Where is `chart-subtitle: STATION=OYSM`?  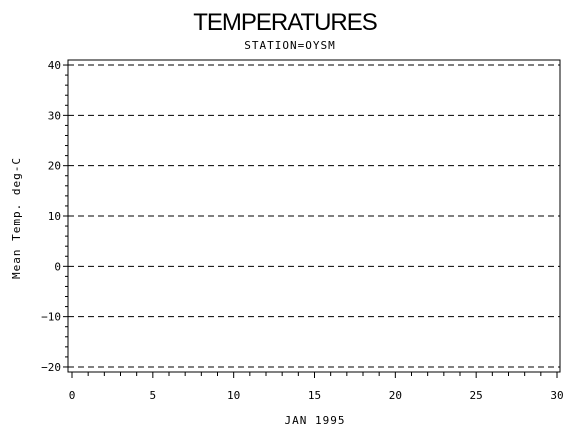
chart-subtitle: STATION=OYSM is located at coordinates (289, 45).